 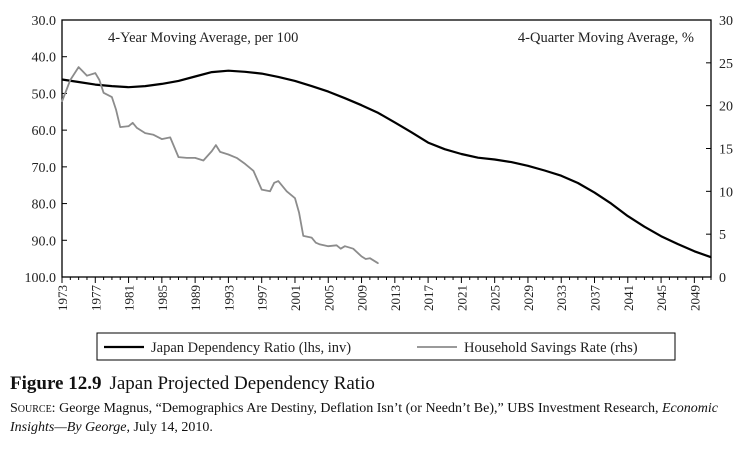 What do you see at coordinates (44, 131) in the screenshot?
I see `left-y-tick-label: 60.0` at bounding box center [44, 131].